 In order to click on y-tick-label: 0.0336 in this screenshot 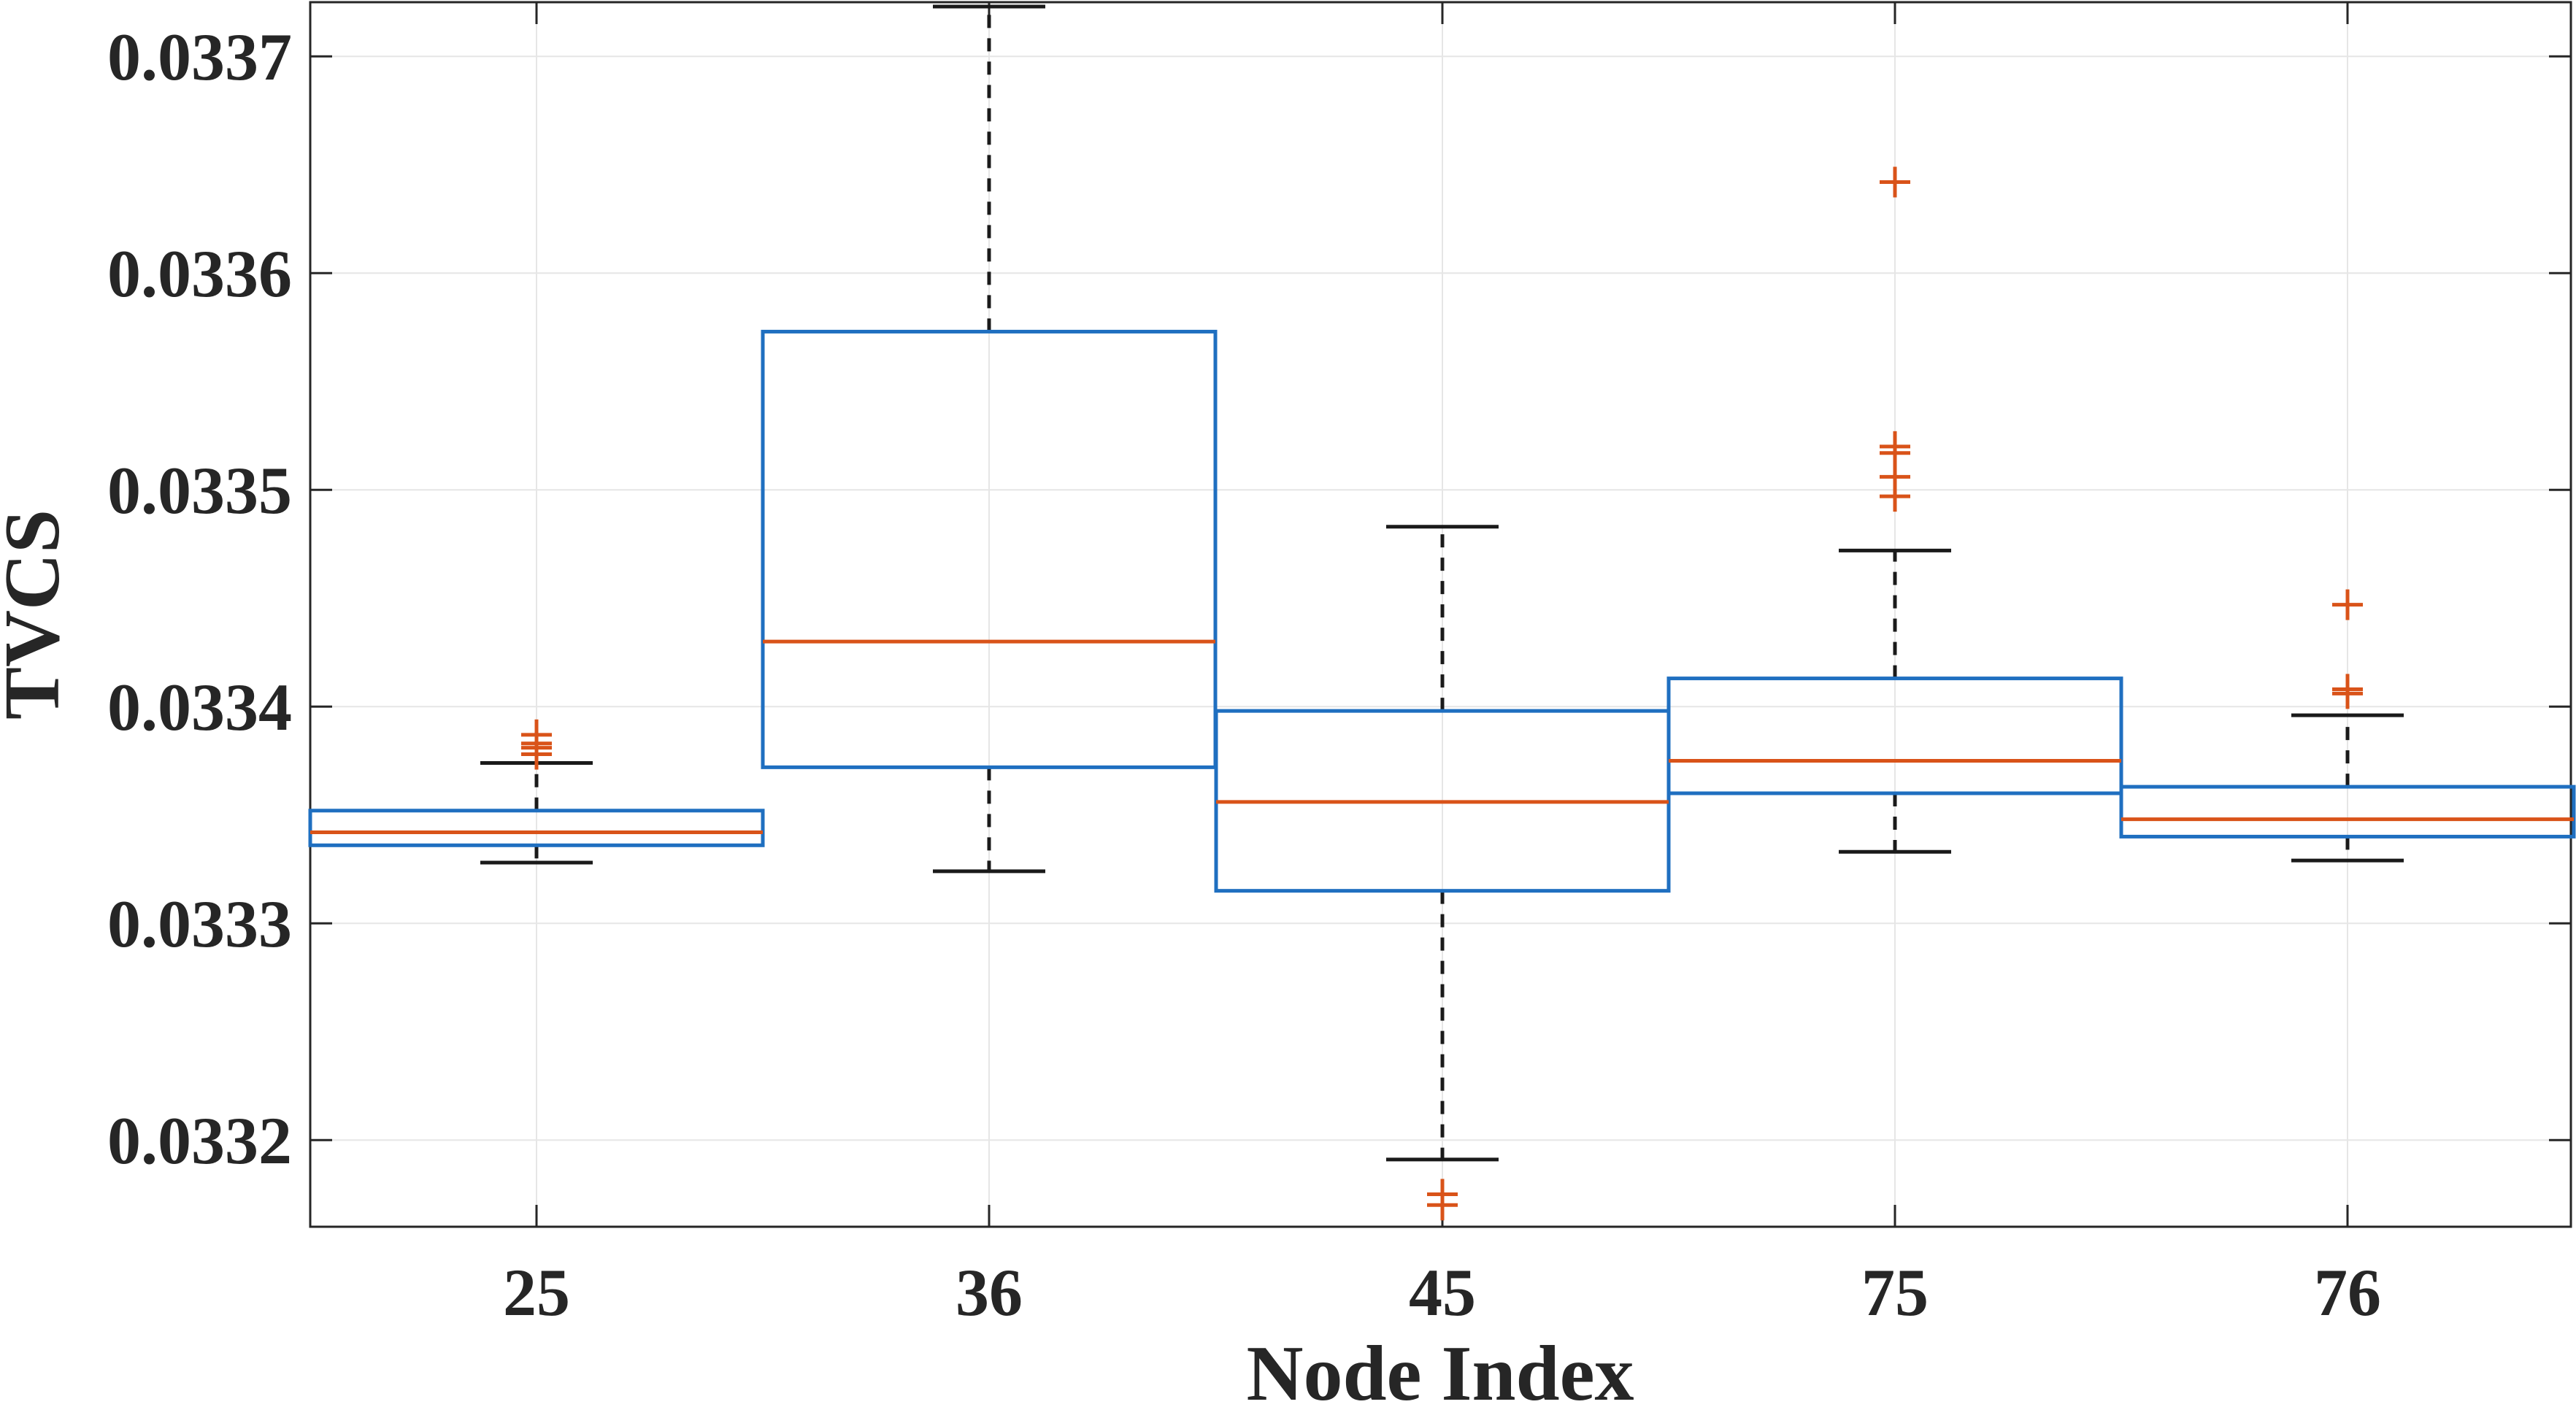, I will do `click(199, 273)`.